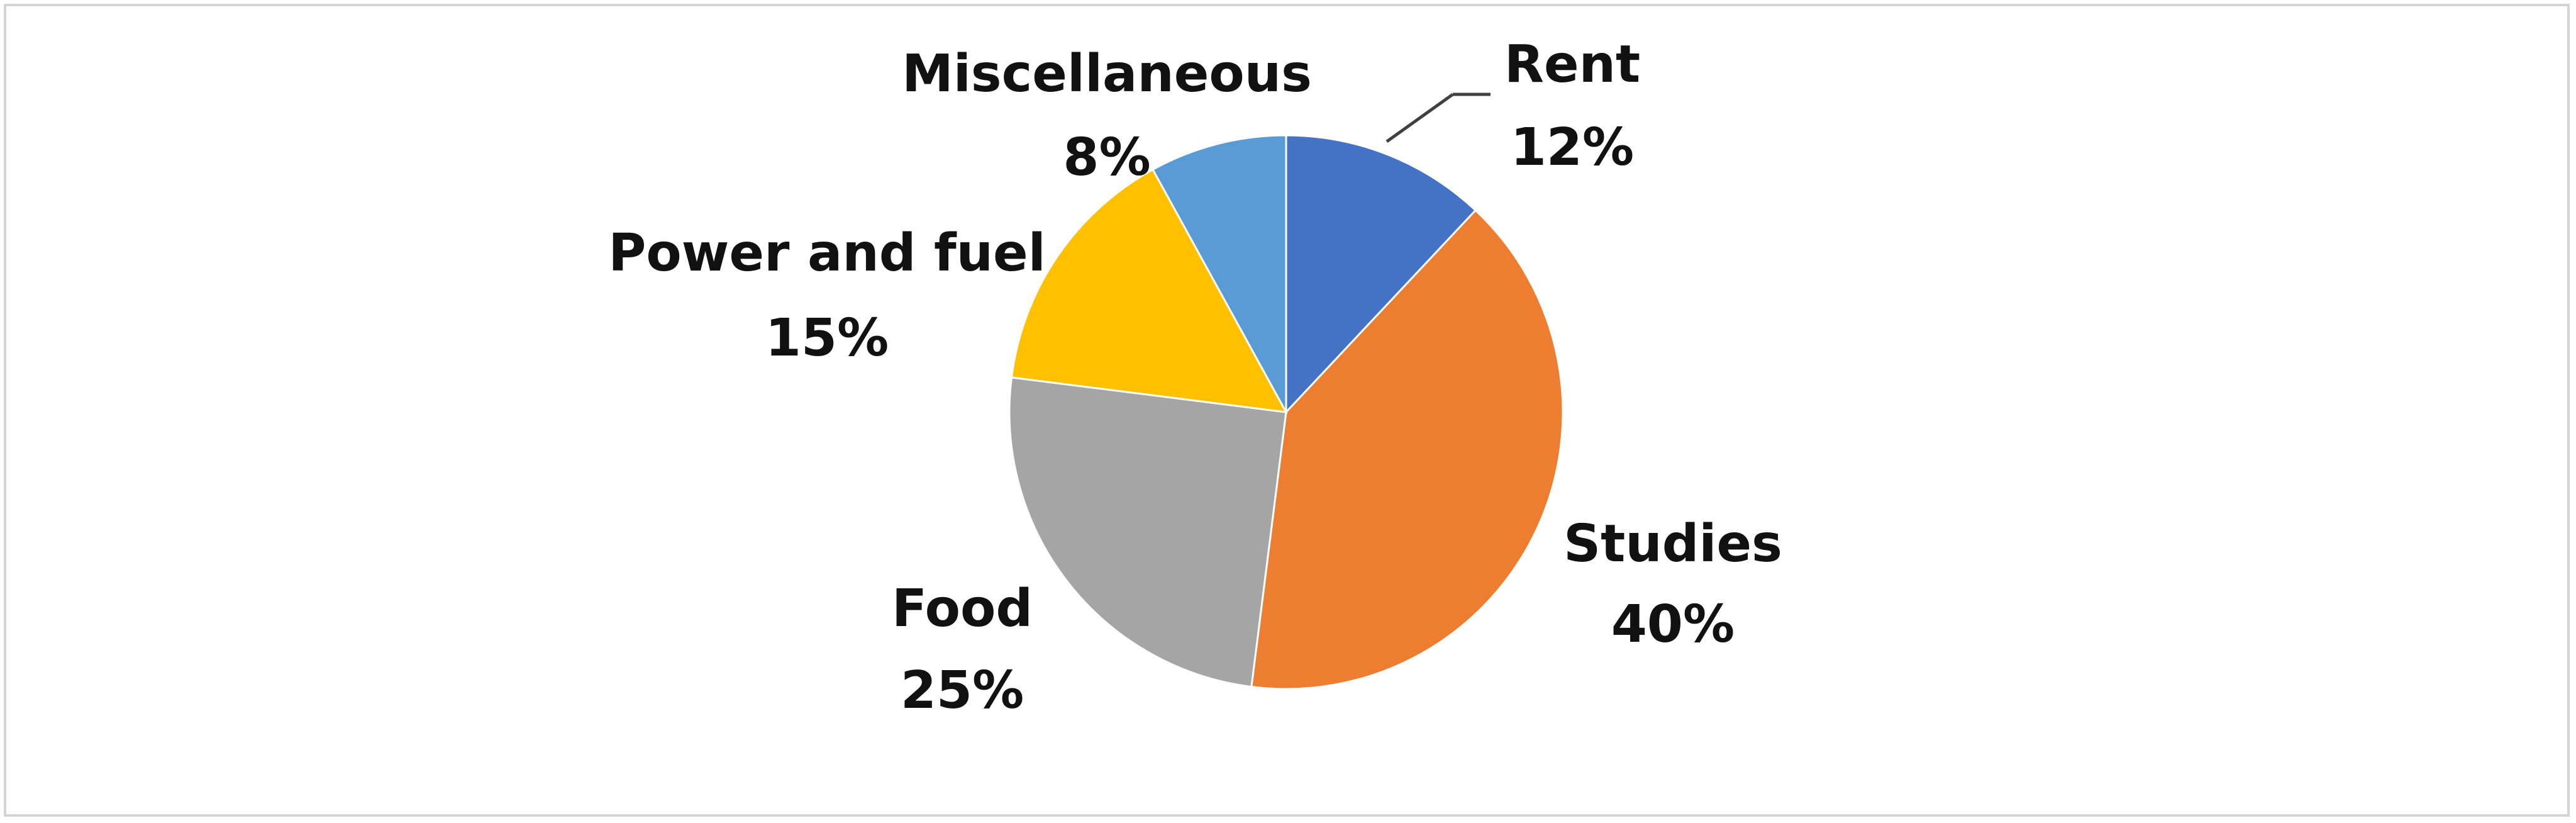 The height and width of the screenshot is (823, 2576). Describe the element at coordinates (1149, 290) in the screenshot. I see `pie-slice-power-and-fuel` at that location.